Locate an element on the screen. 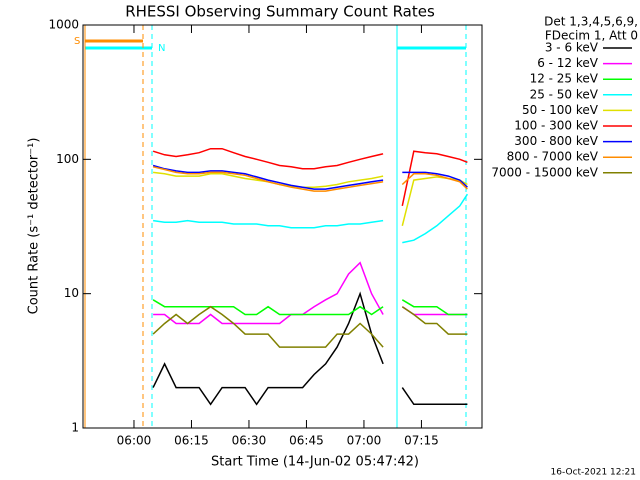  y-tick-label: 10 is located at coordinates (71, 293).